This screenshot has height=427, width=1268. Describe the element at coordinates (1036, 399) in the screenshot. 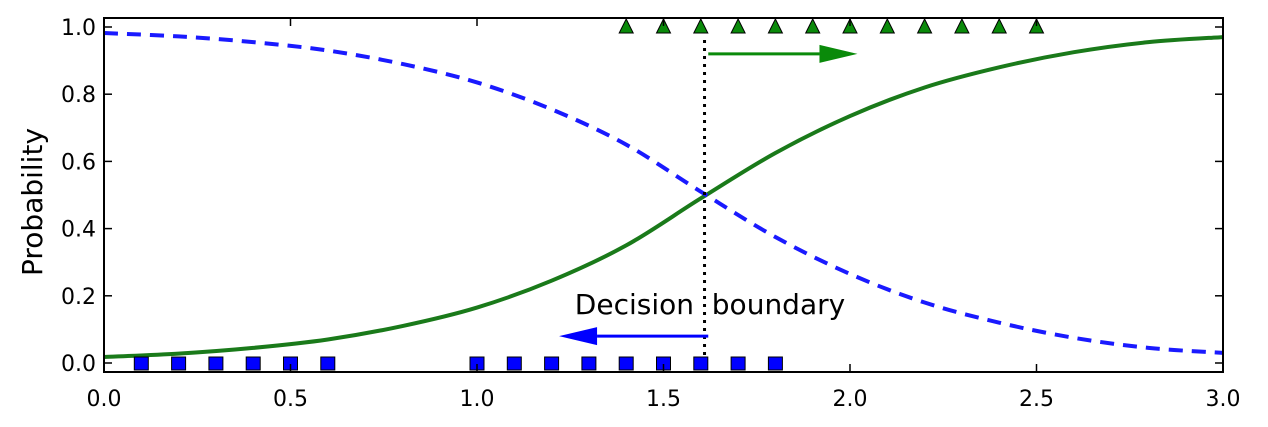

I see `x-tick-label: 2.5` at that location.